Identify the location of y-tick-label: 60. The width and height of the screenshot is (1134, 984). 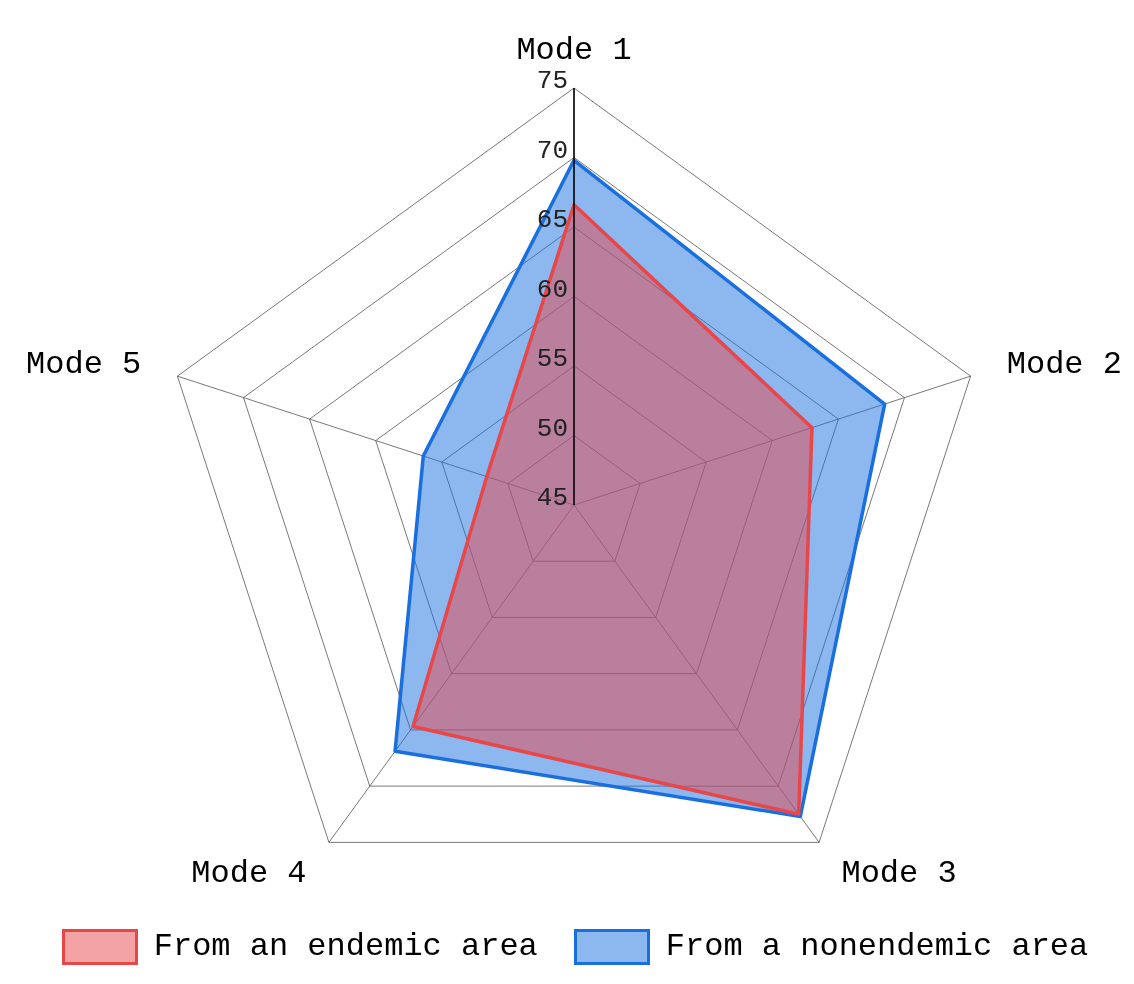
(552, 289).